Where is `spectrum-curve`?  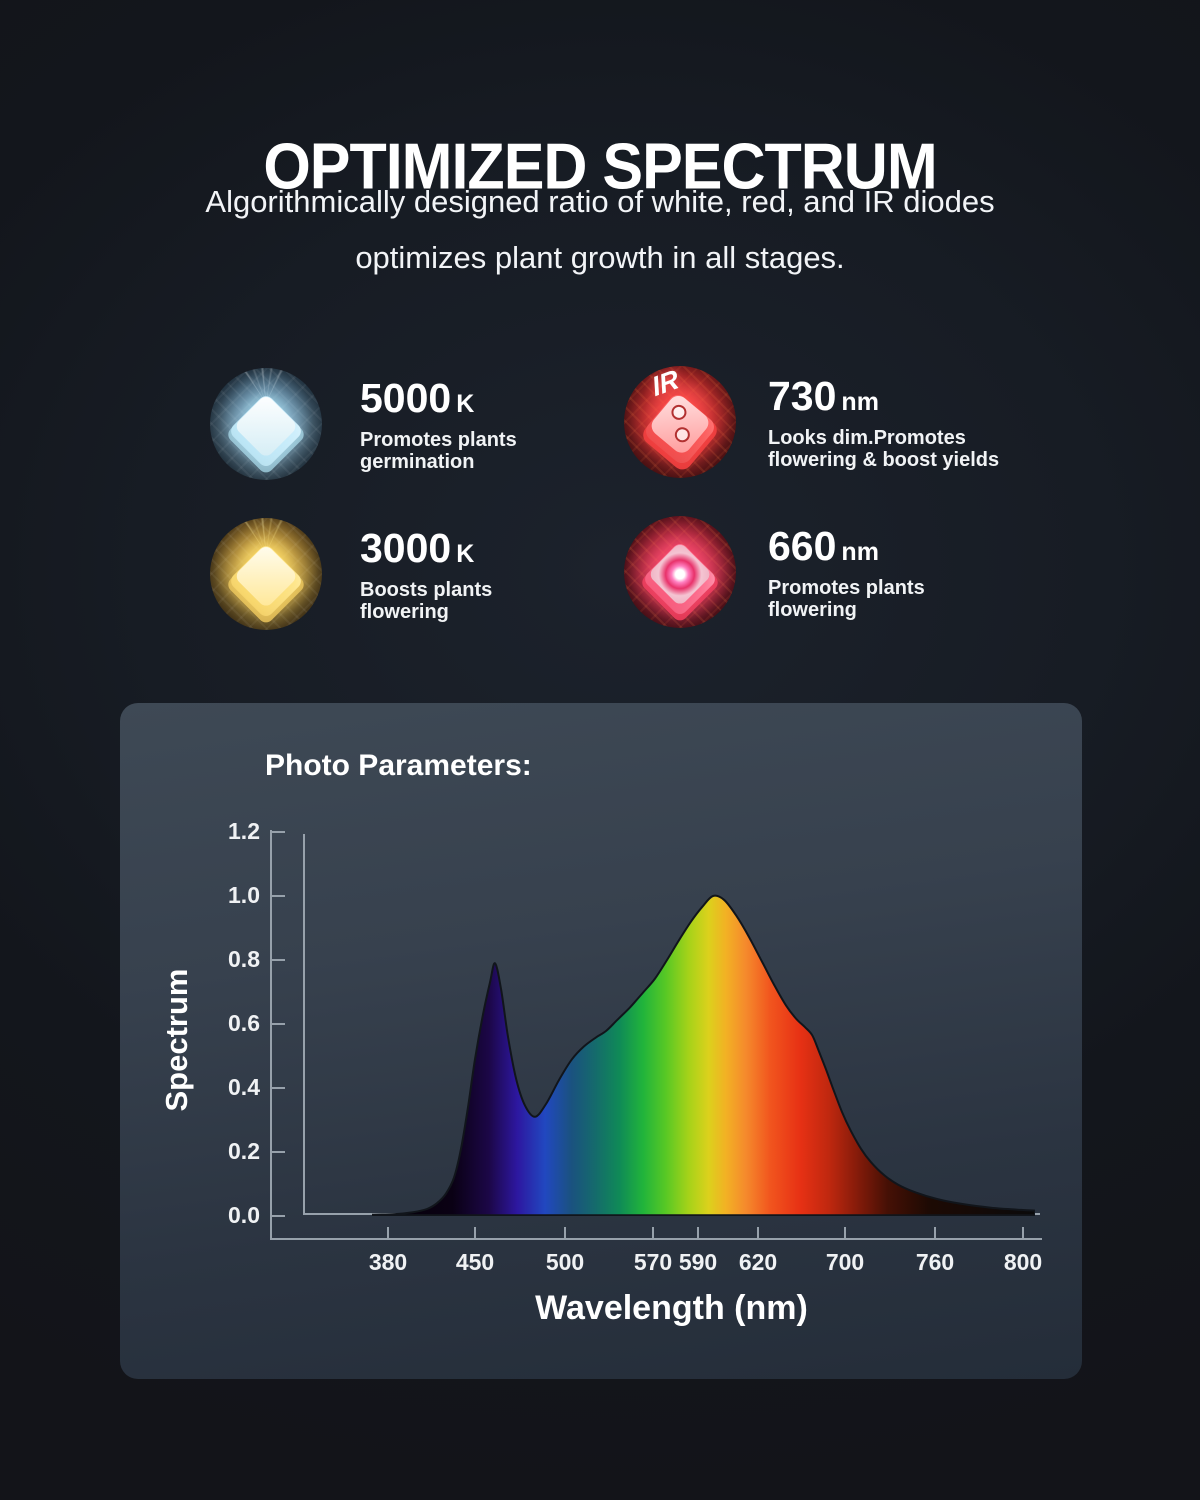 spectrum-curve is located at coordinates (703, 1055).